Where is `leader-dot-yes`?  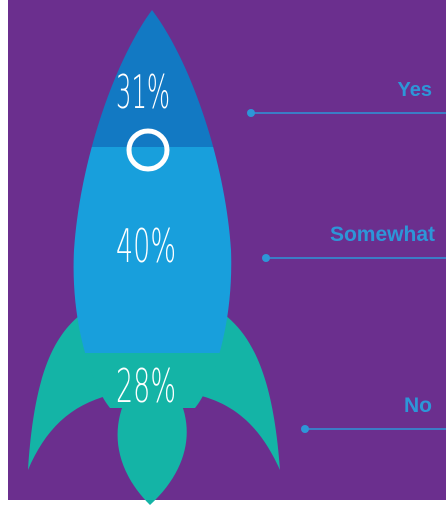 leader-dot-yes is located at coordinates (251, 113).